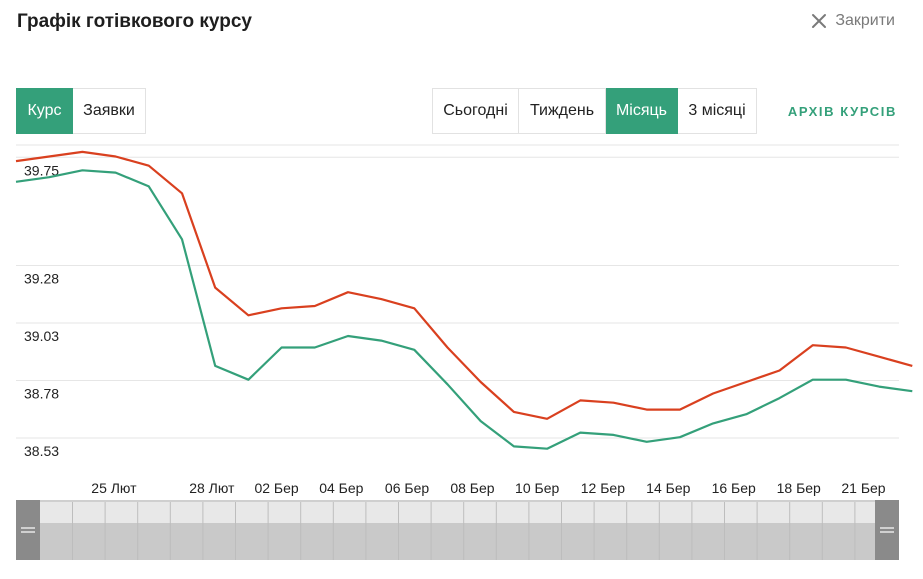 The width and height of the screenshot is (923, 579). I want to click on close-button: Закрити, so click(853, 21).